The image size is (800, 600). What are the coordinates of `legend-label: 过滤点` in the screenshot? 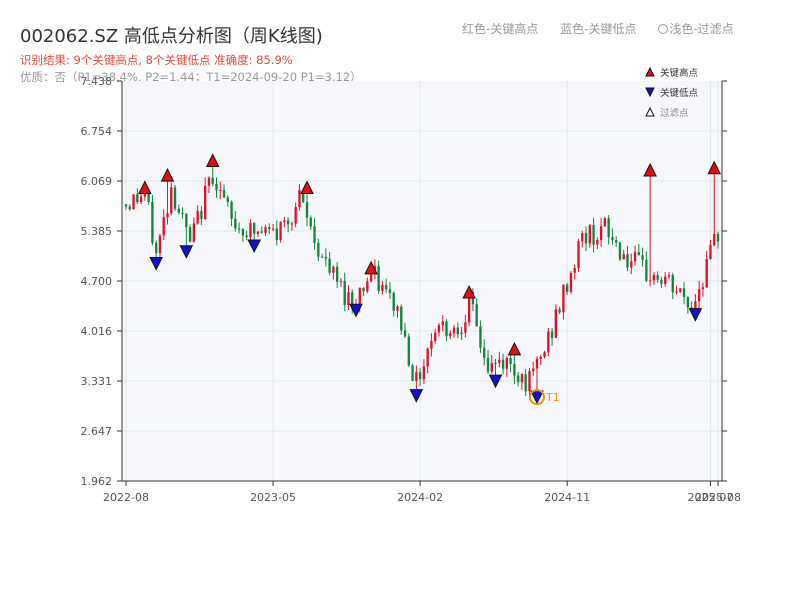 It's located at (674, 113).